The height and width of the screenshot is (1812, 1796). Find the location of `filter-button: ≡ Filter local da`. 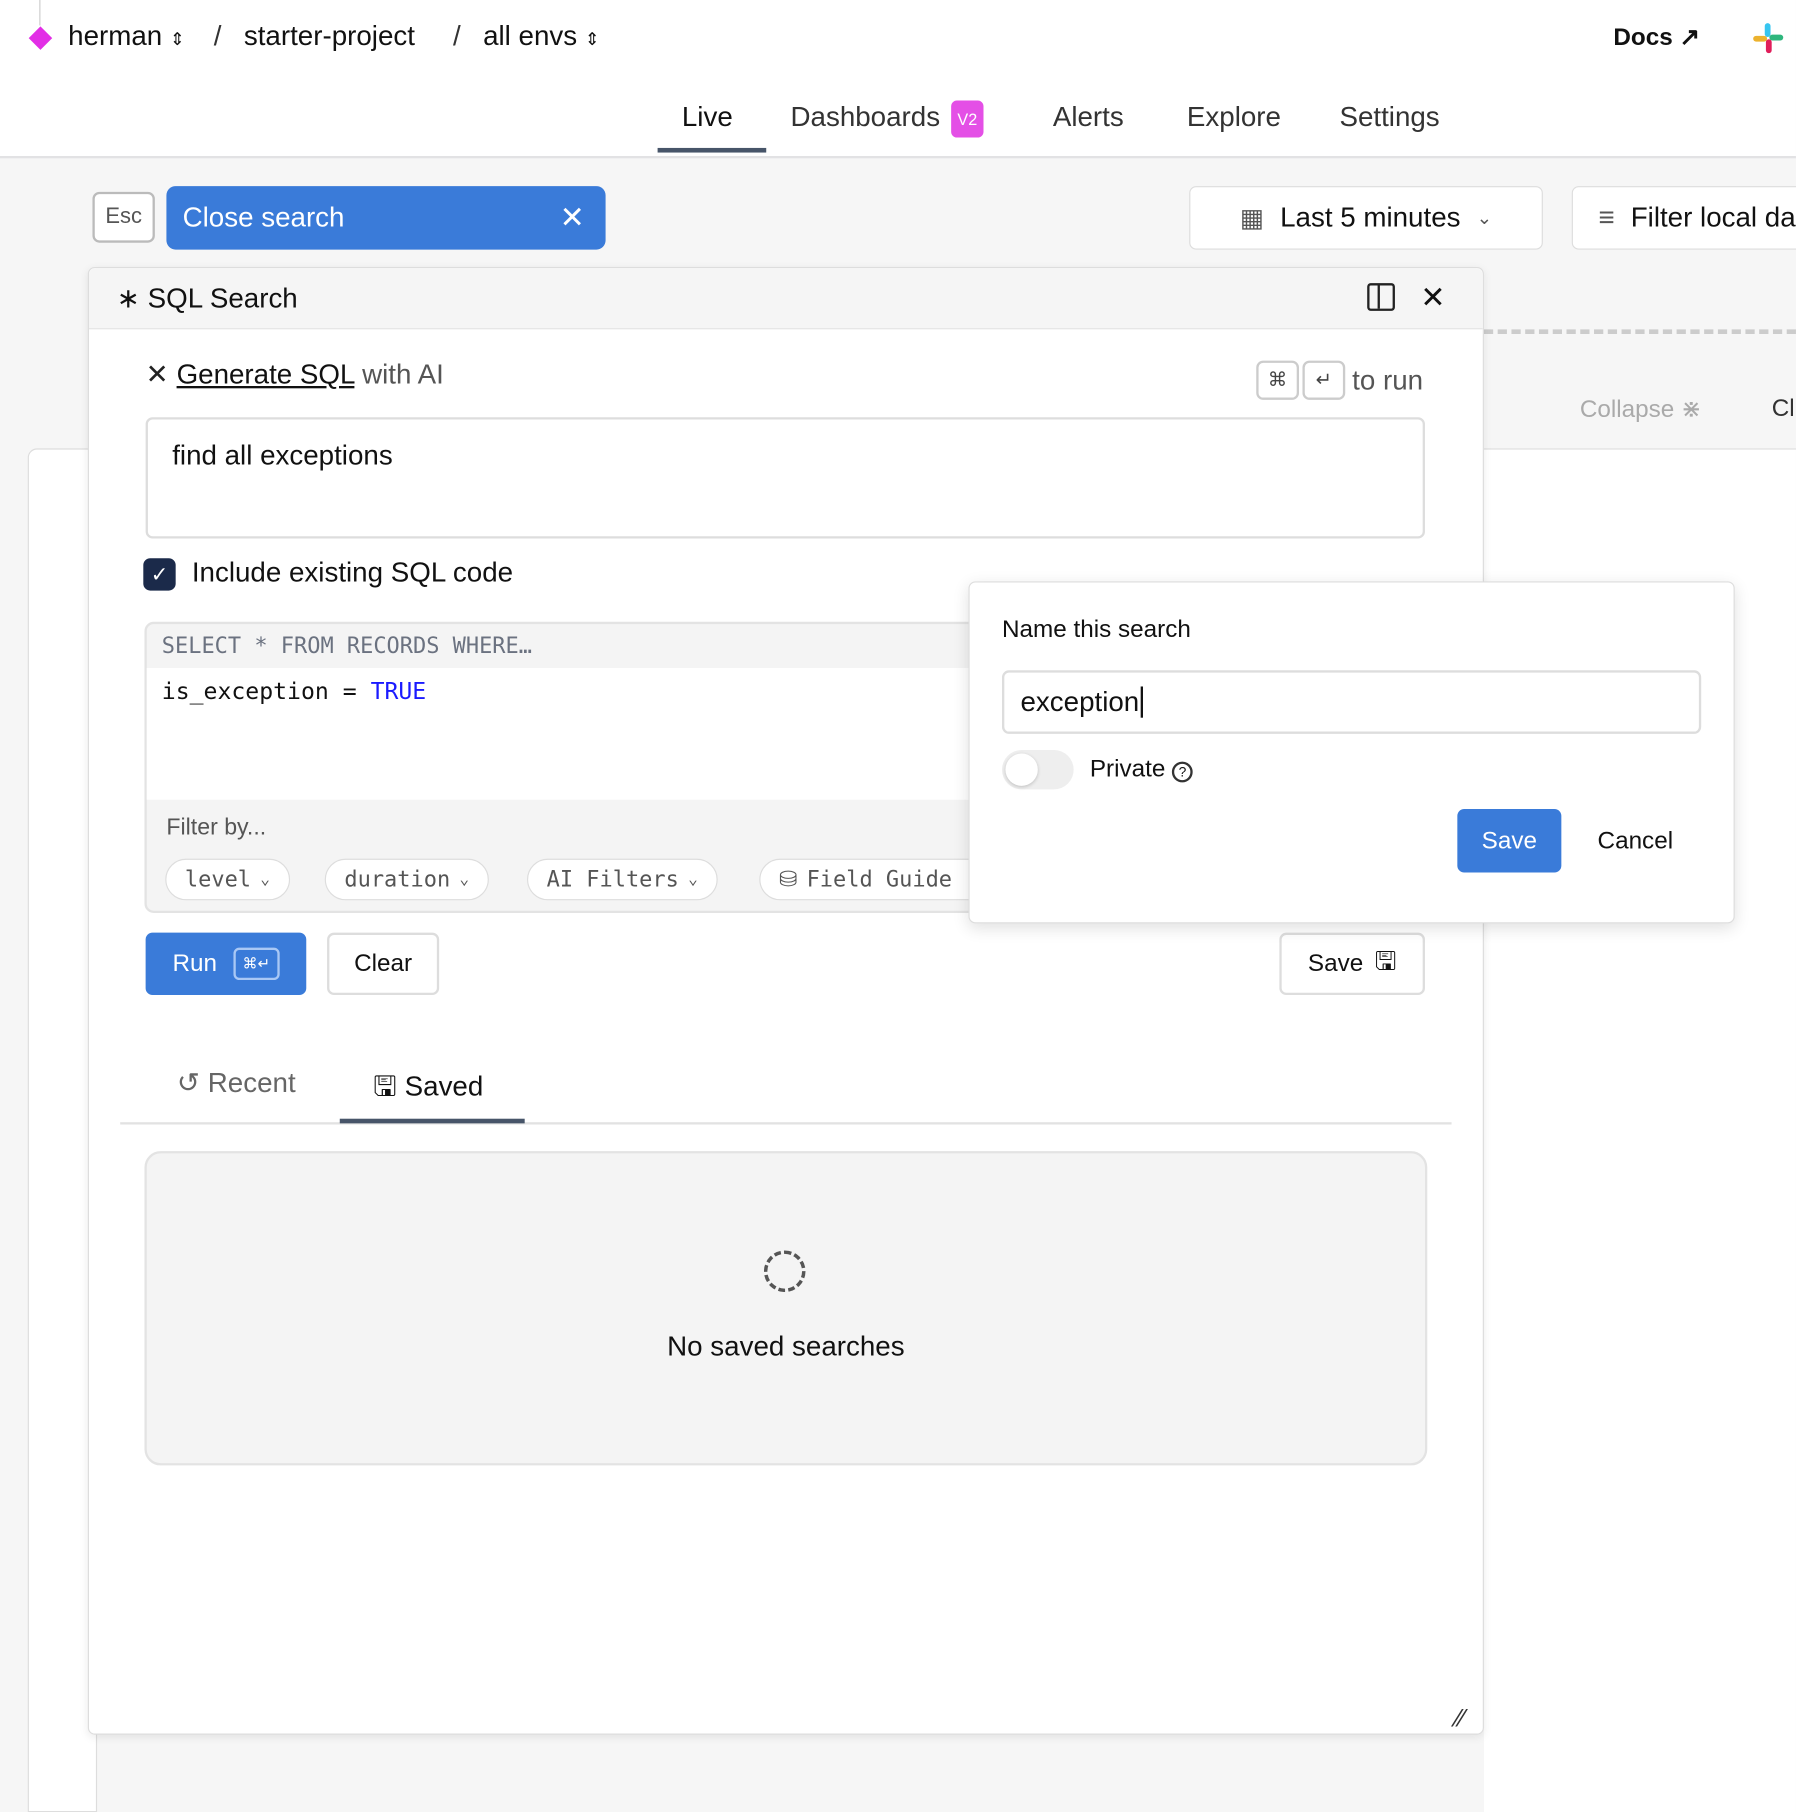

filter-button: ≡ Filter local da is located at coordinates (1683, 218).